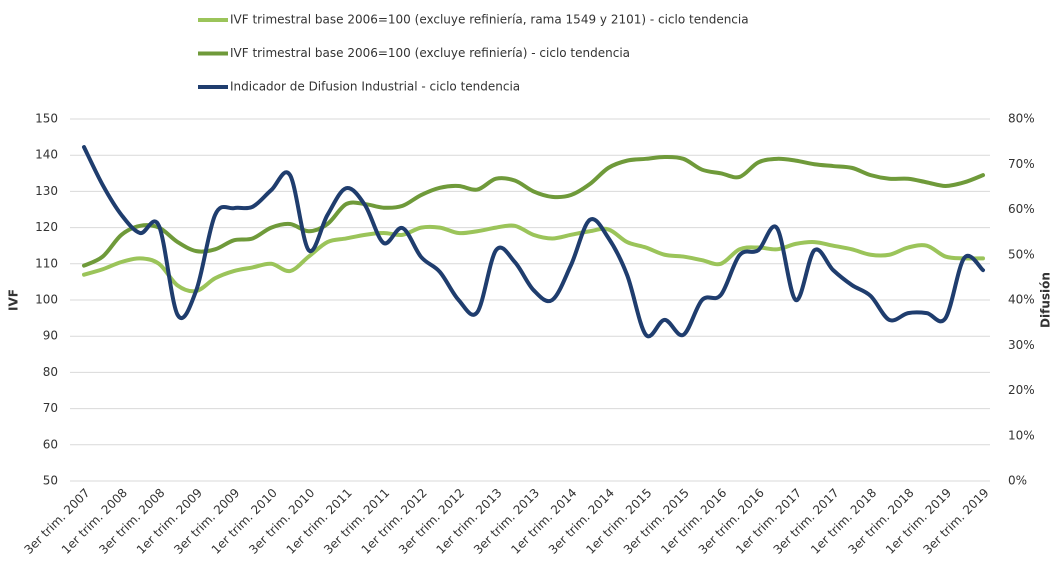 This screenshot has width=1057, height=574. I want to click on y2-tick-label: 0%, so click(1017, 481).